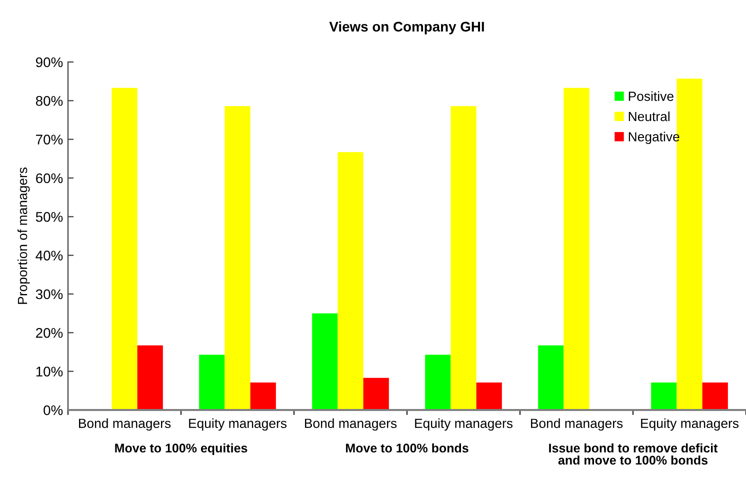 This screenshot has height=480, width=746. Describe the element at coordinates (649, 116) in the screenshot. I see `legend-label: Neutral` at that location.